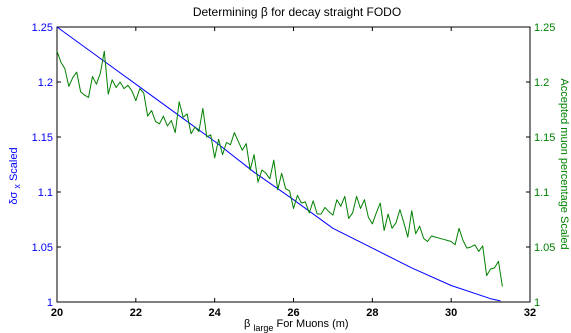 Image resolution: width=571 pixels, height=333 pixels. I want to click on right-y-tick-label: 1.2, so click(541, 83).